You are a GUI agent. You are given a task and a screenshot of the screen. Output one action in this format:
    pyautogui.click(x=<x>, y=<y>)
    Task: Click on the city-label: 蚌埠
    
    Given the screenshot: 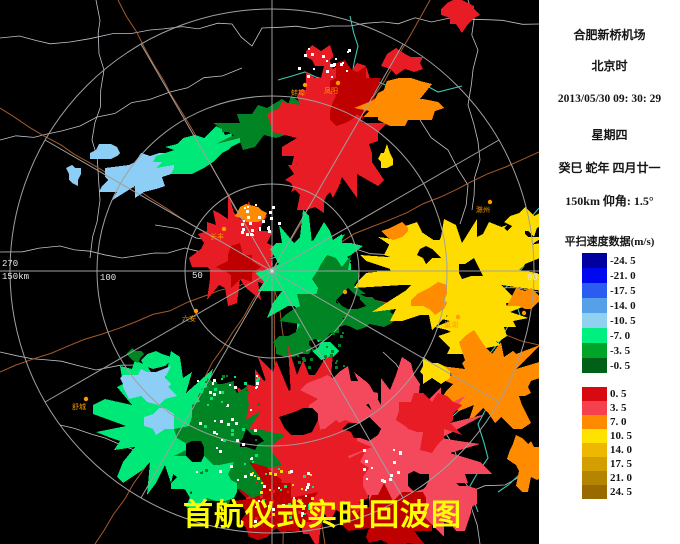 What is the action you would take?
    pyautogui.click(x=298, y=92)
    